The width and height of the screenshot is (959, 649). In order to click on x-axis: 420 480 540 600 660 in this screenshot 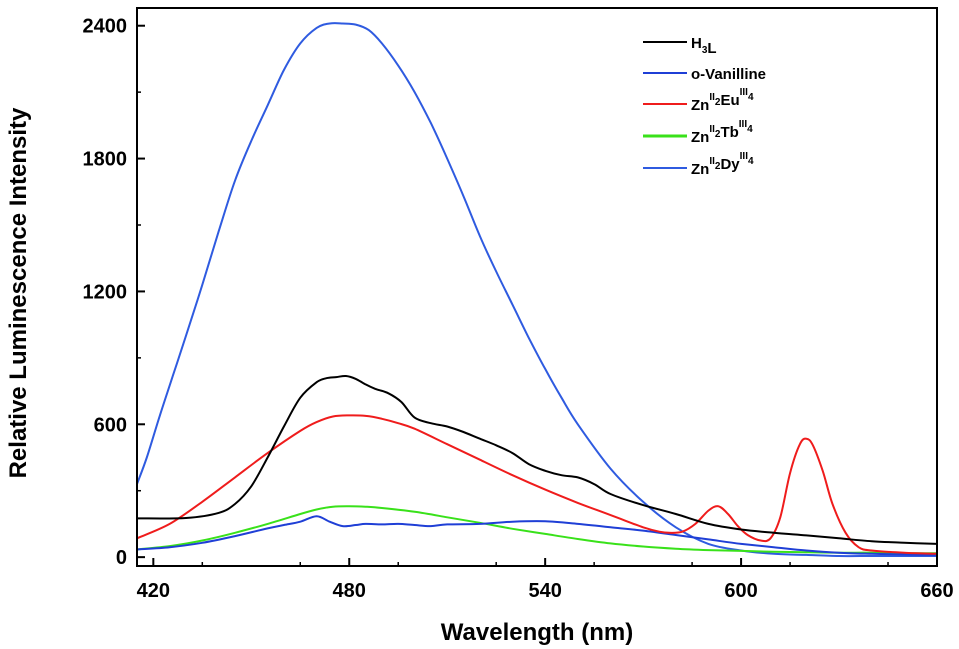, I will do `click(545, 580)`.